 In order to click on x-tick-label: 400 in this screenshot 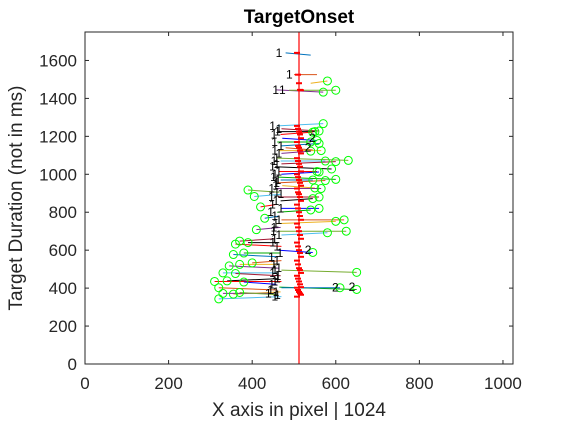, I will do `click(252, 383)`.